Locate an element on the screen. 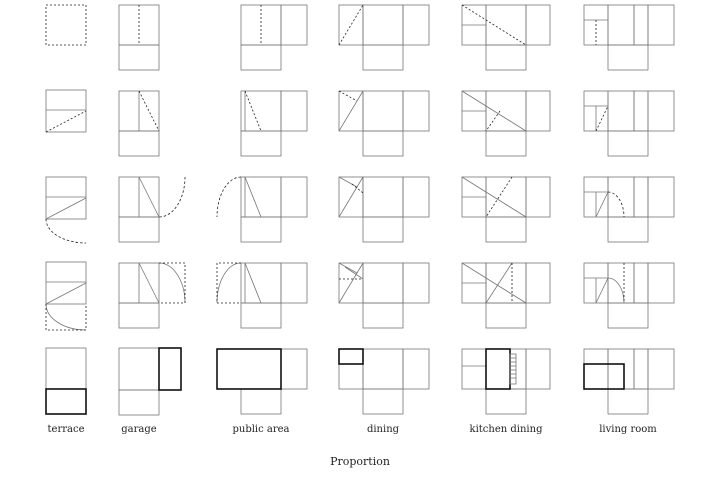 The image size is (720, 480). column-label-dining: dining is located at coordinates (383, 429).